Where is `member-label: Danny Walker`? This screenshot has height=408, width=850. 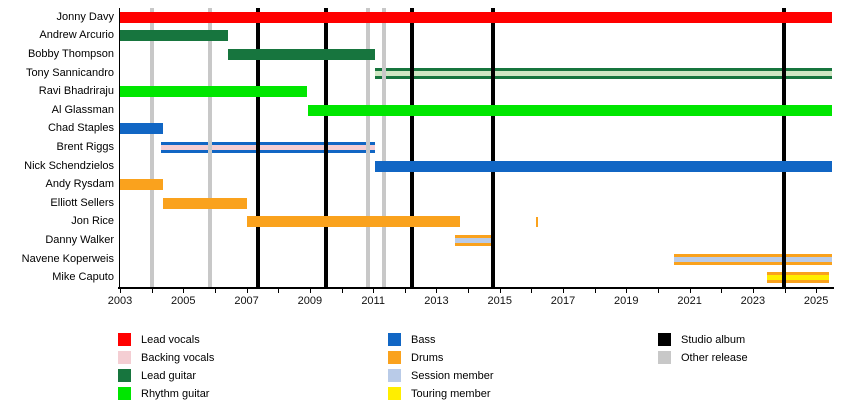 member-label: Danny Walker is located at coordinates (79, 240).